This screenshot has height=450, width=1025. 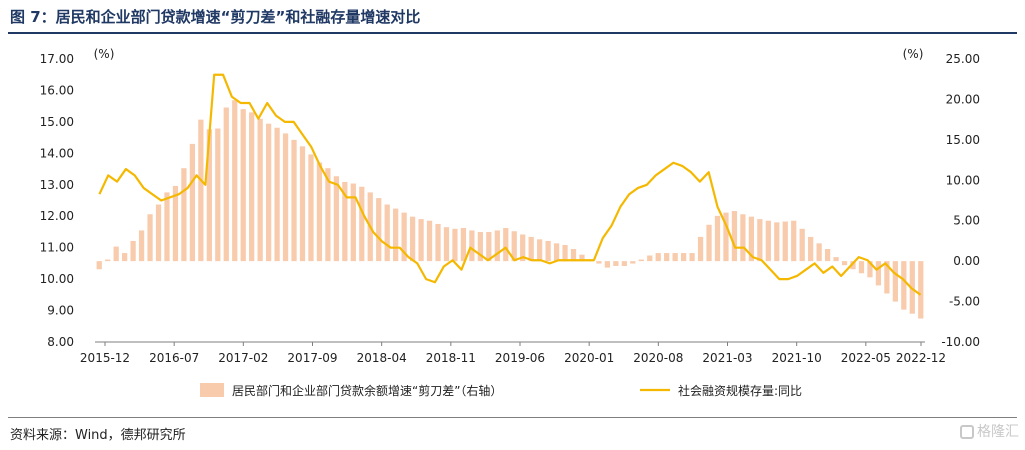 I want to click on left-tick-label: 13.00, so click(x=57, y=185).